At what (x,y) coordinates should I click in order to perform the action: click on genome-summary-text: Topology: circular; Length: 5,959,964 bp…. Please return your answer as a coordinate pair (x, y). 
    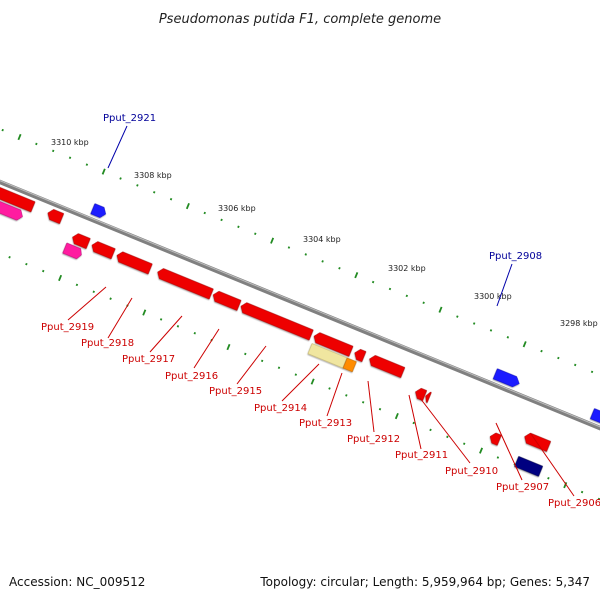
    Looking at the image, I should click on (424, 582).